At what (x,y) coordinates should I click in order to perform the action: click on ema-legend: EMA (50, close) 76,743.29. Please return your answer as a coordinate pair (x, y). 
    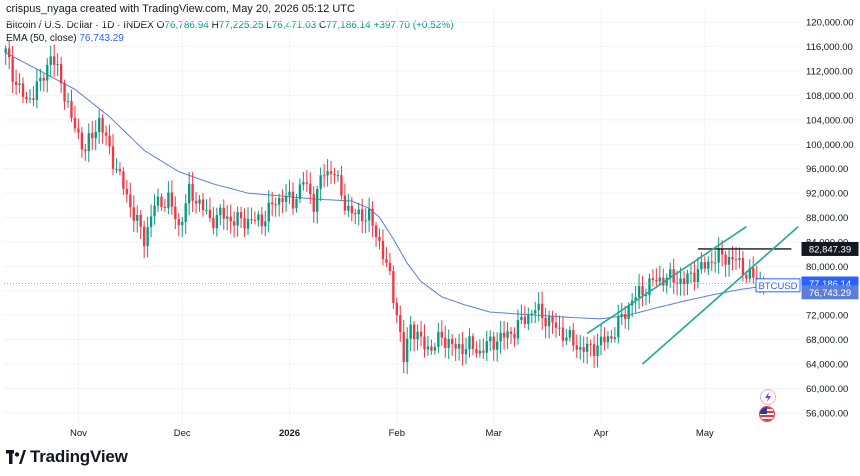
    Looking at the image, I should click on (65, 38).